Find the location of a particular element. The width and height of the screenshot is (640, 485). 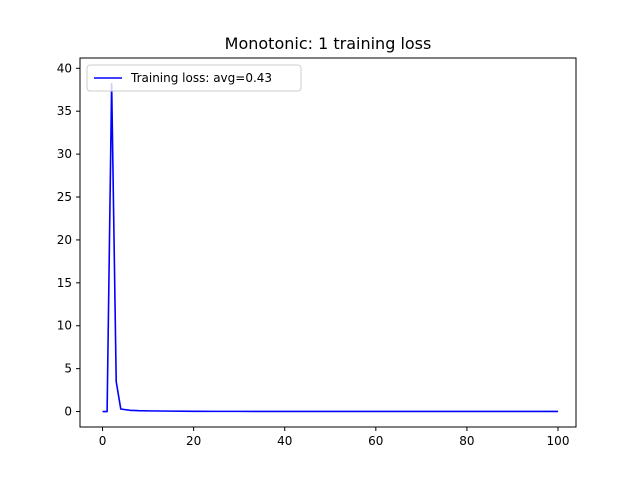

x-tick-label: 40 is located at coordinates (284, 441).